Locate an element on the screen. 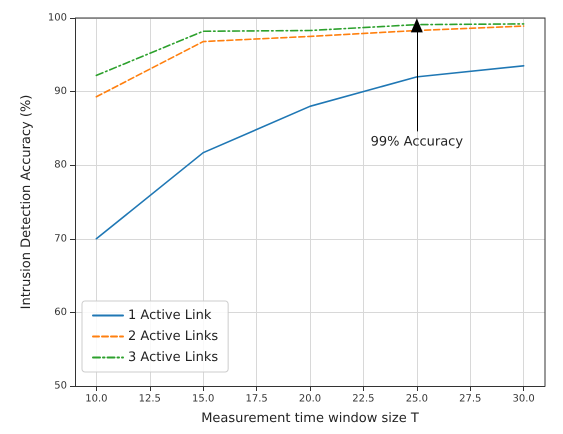  y-axis-title: Intrusion Detection Accuracy (%) is located at coordinates (26, 202).